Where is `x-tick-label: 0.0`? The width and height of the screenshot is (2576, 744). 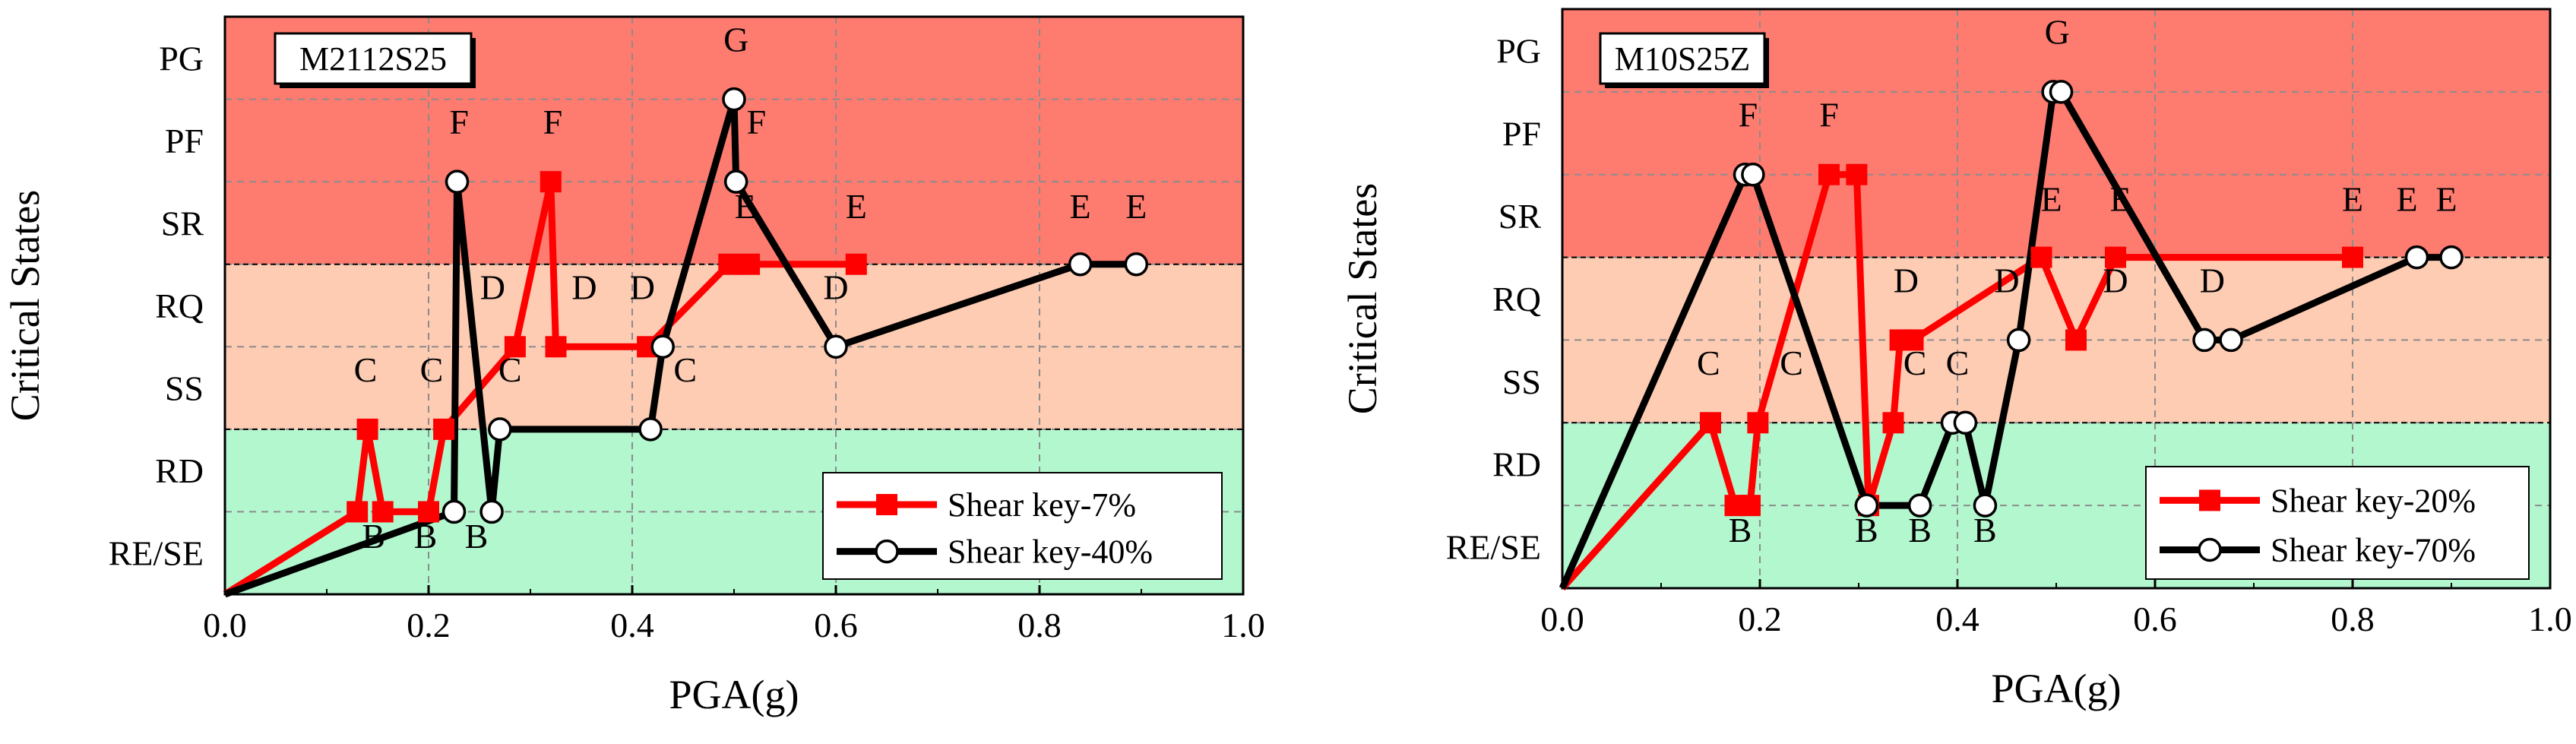 x-tick-label: 0.0 is located at coordinates (1562, 619).